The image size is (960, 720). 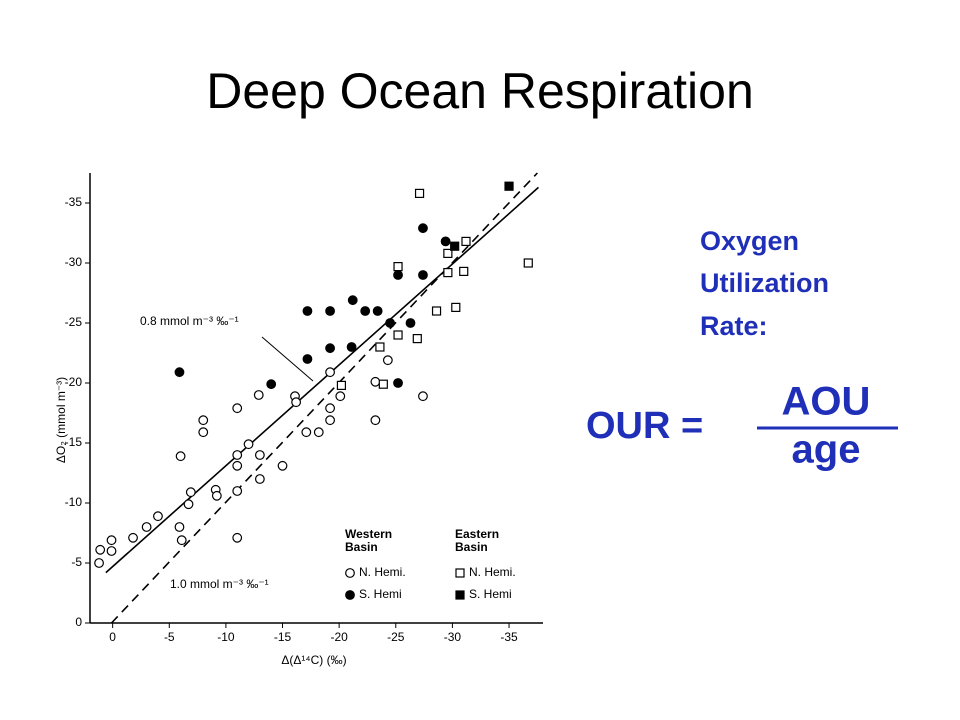 What do you see at coordinates (112, 637) in the screenshot?
I see `x-tick-label: 0` at bounding box center [112, 637].